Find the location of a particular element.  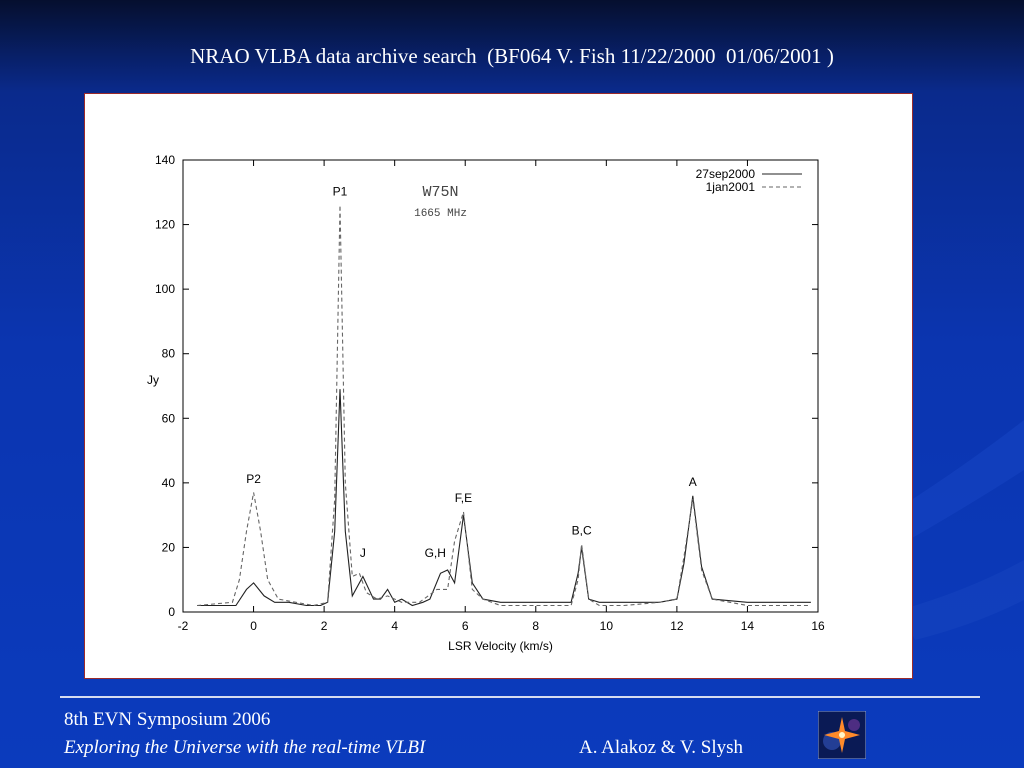

x-tick-label: 16 is located at coordinates (818, 626).